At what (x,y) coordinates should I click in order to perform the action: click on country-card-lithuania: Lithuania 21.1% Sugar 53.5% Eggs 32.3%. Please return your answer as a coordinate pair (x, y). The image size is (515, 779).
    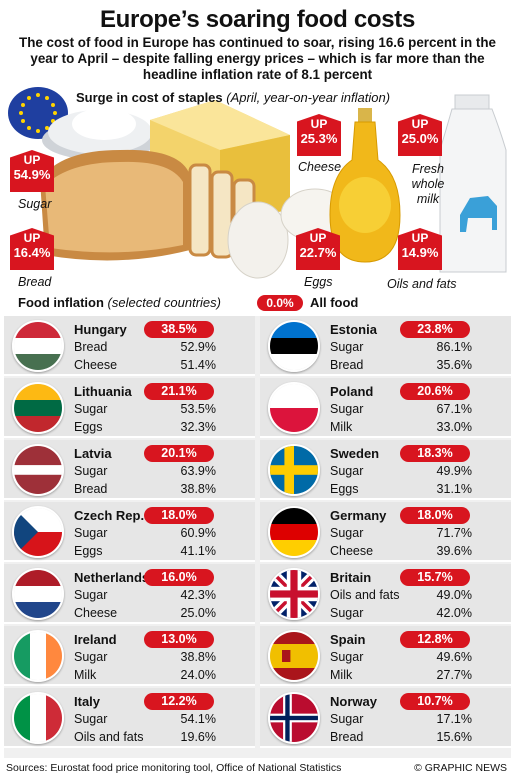
    Looking at the image, I should click on (129, 408).